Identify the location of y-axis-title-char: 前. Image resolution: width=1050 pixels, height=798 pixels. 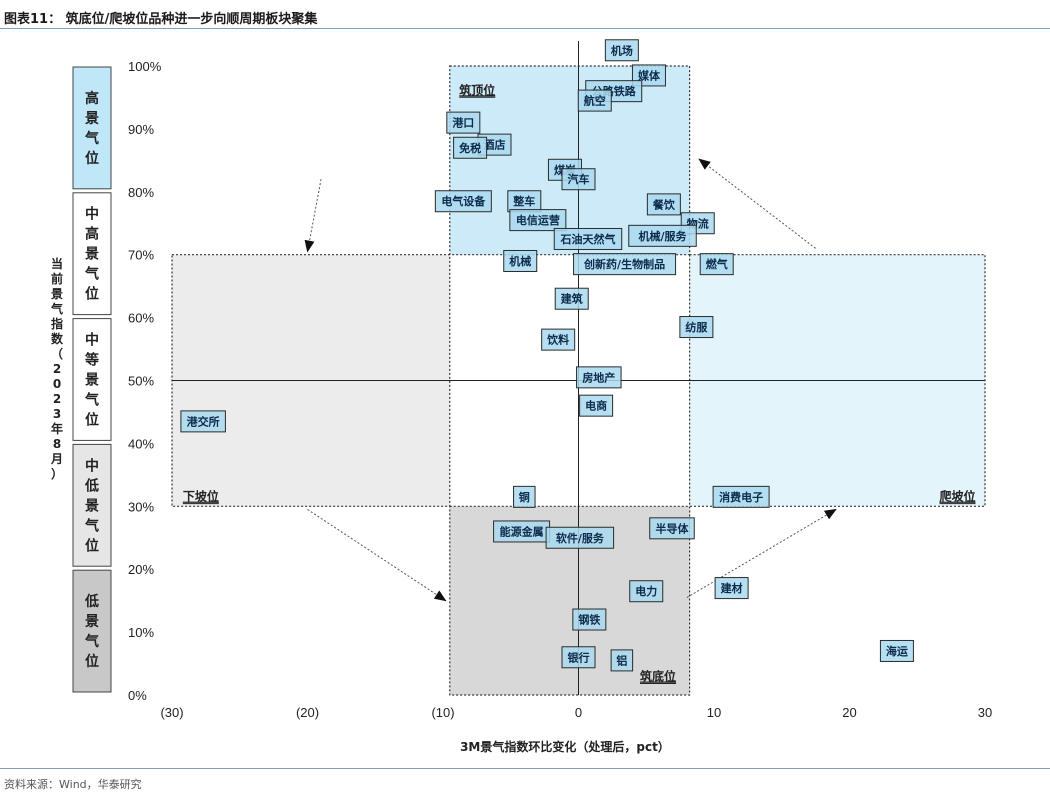
(57, 278).